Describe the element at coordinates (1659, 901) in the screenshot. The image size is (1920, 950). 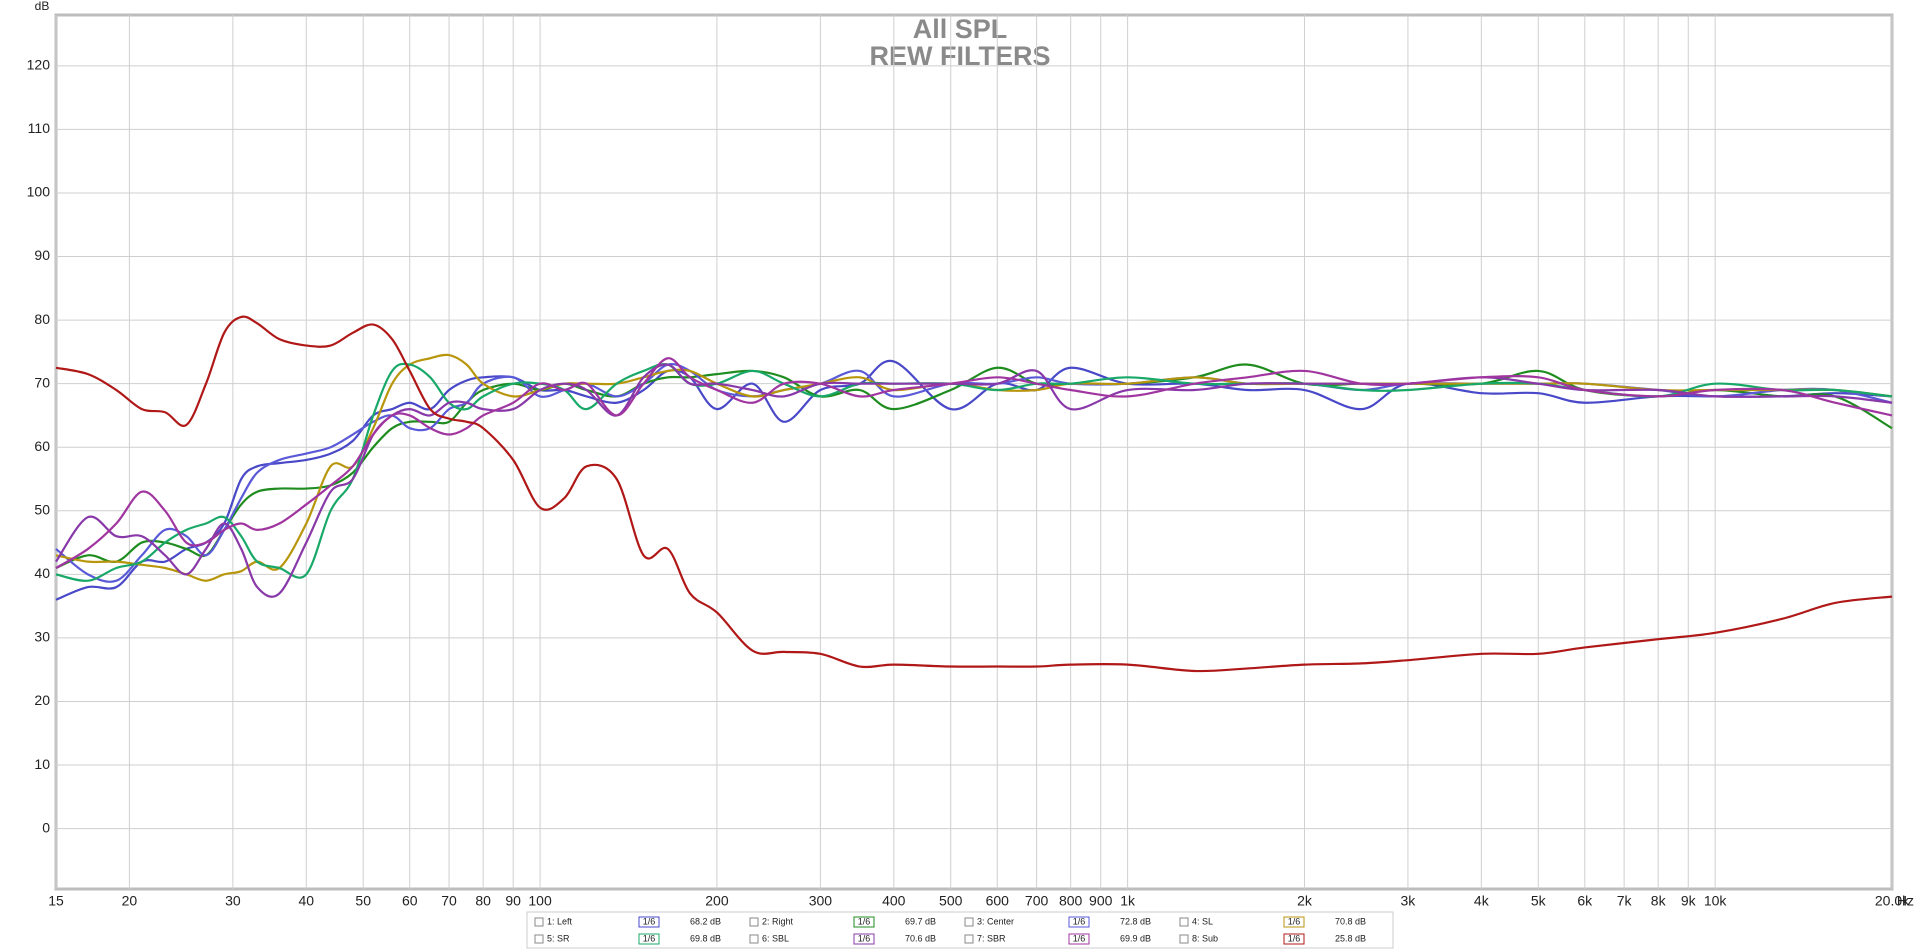
I see `x-tick-label: 8k` at that location.